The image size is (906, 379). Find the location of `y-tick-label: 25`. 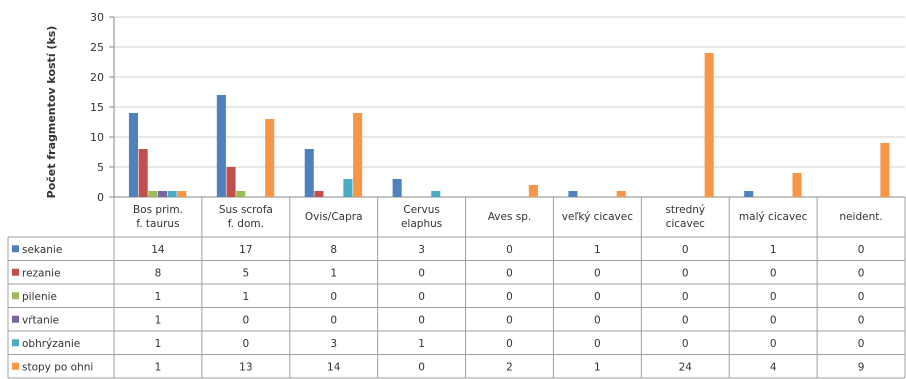

y-tick-label: 25 is located at coordinates (97, 47).